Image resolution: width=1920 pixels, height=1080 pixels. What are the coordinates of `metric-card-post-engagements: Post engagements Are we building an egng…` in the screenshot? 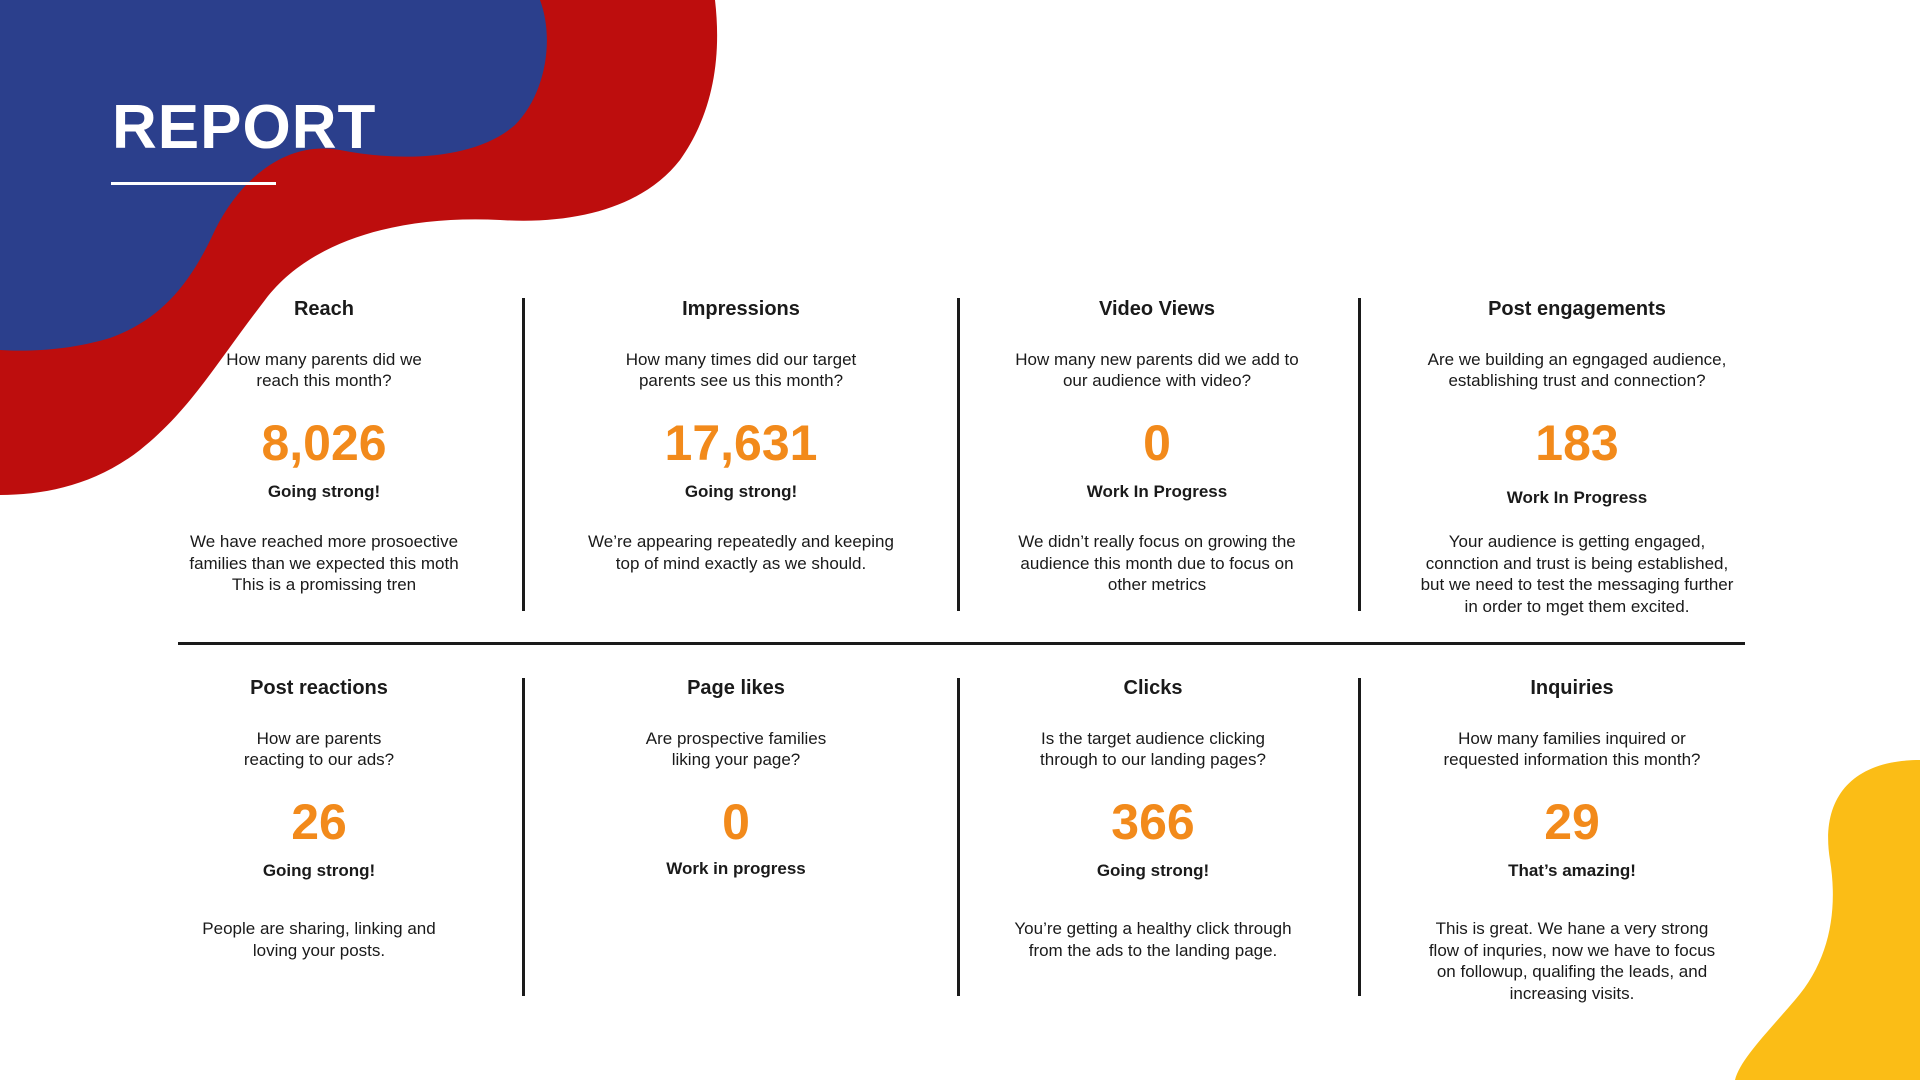 It's located at (1577, 457).